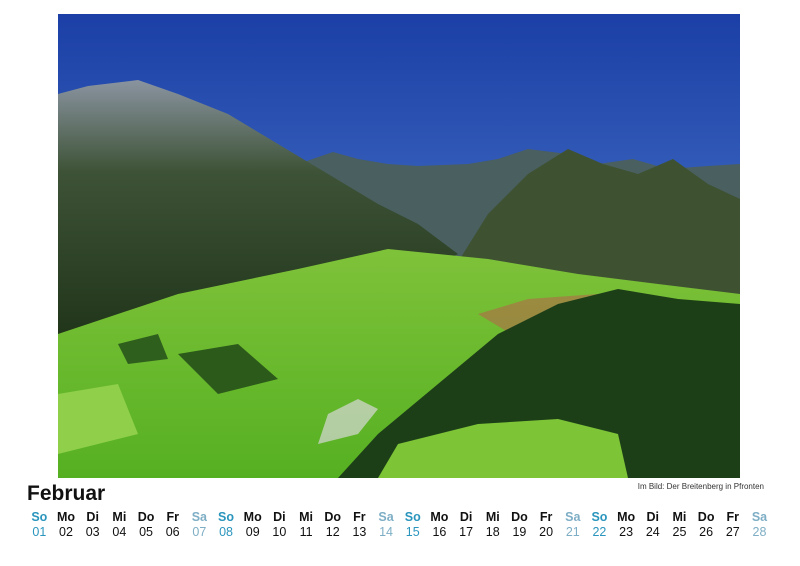 Image resolution: width=800 pixels, height=566 pixels. Describe the element at coordinates (439, 532) in the screenshot. I see `day-number: 16` at that location.